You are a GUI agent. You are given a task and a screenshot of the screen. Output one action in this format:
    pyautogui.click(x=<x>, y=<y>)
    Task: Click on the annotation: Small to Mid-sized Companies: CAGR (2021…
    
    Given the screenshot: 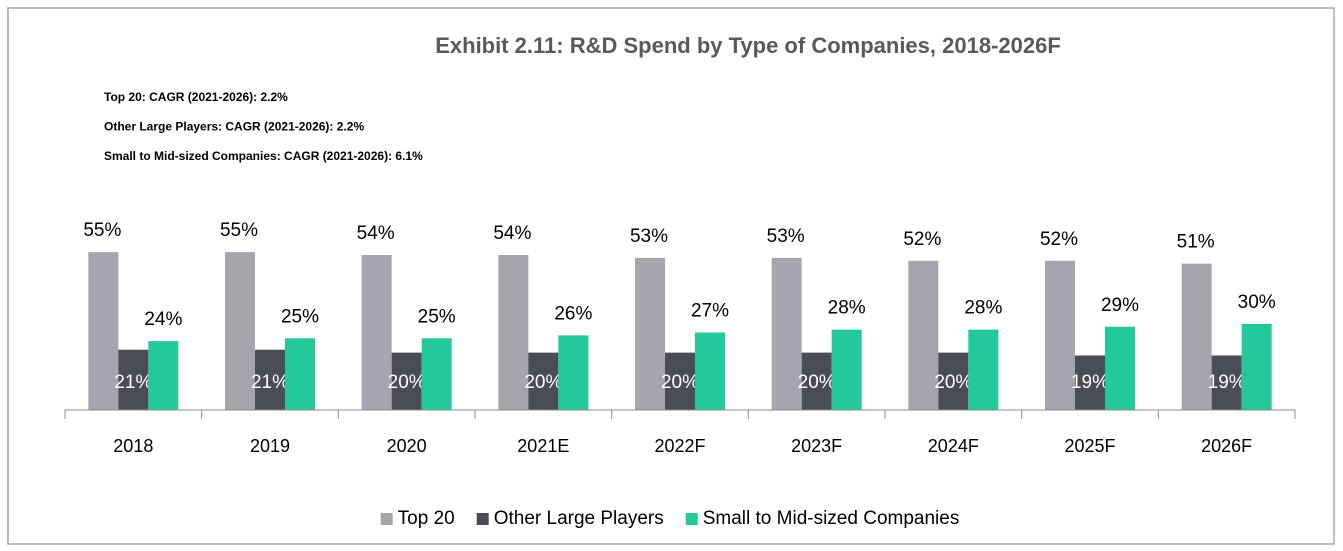 What is the action you would take?
    pyautogui.click(x=263, y=156)
    